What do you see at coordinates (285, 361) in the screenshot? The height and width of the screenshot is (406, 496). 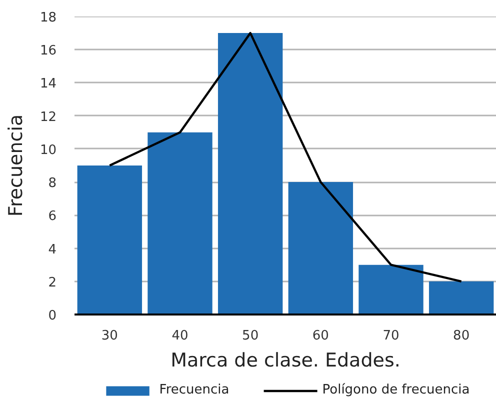 I see `x-axis-title: Marca de clase. Edades.` at bounding box center [285, 361].